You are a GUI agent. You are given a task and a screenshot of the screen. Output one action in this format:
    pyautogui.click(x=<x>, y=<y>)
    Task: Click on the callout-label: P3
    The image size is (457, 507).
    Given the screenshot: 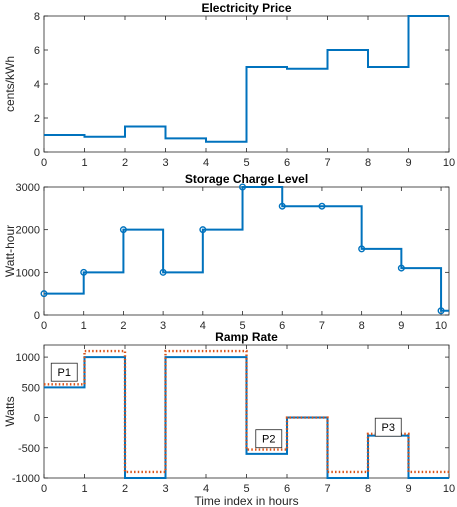 What is the action you would take?
    pyautogui.click(x=388, y=428)
    